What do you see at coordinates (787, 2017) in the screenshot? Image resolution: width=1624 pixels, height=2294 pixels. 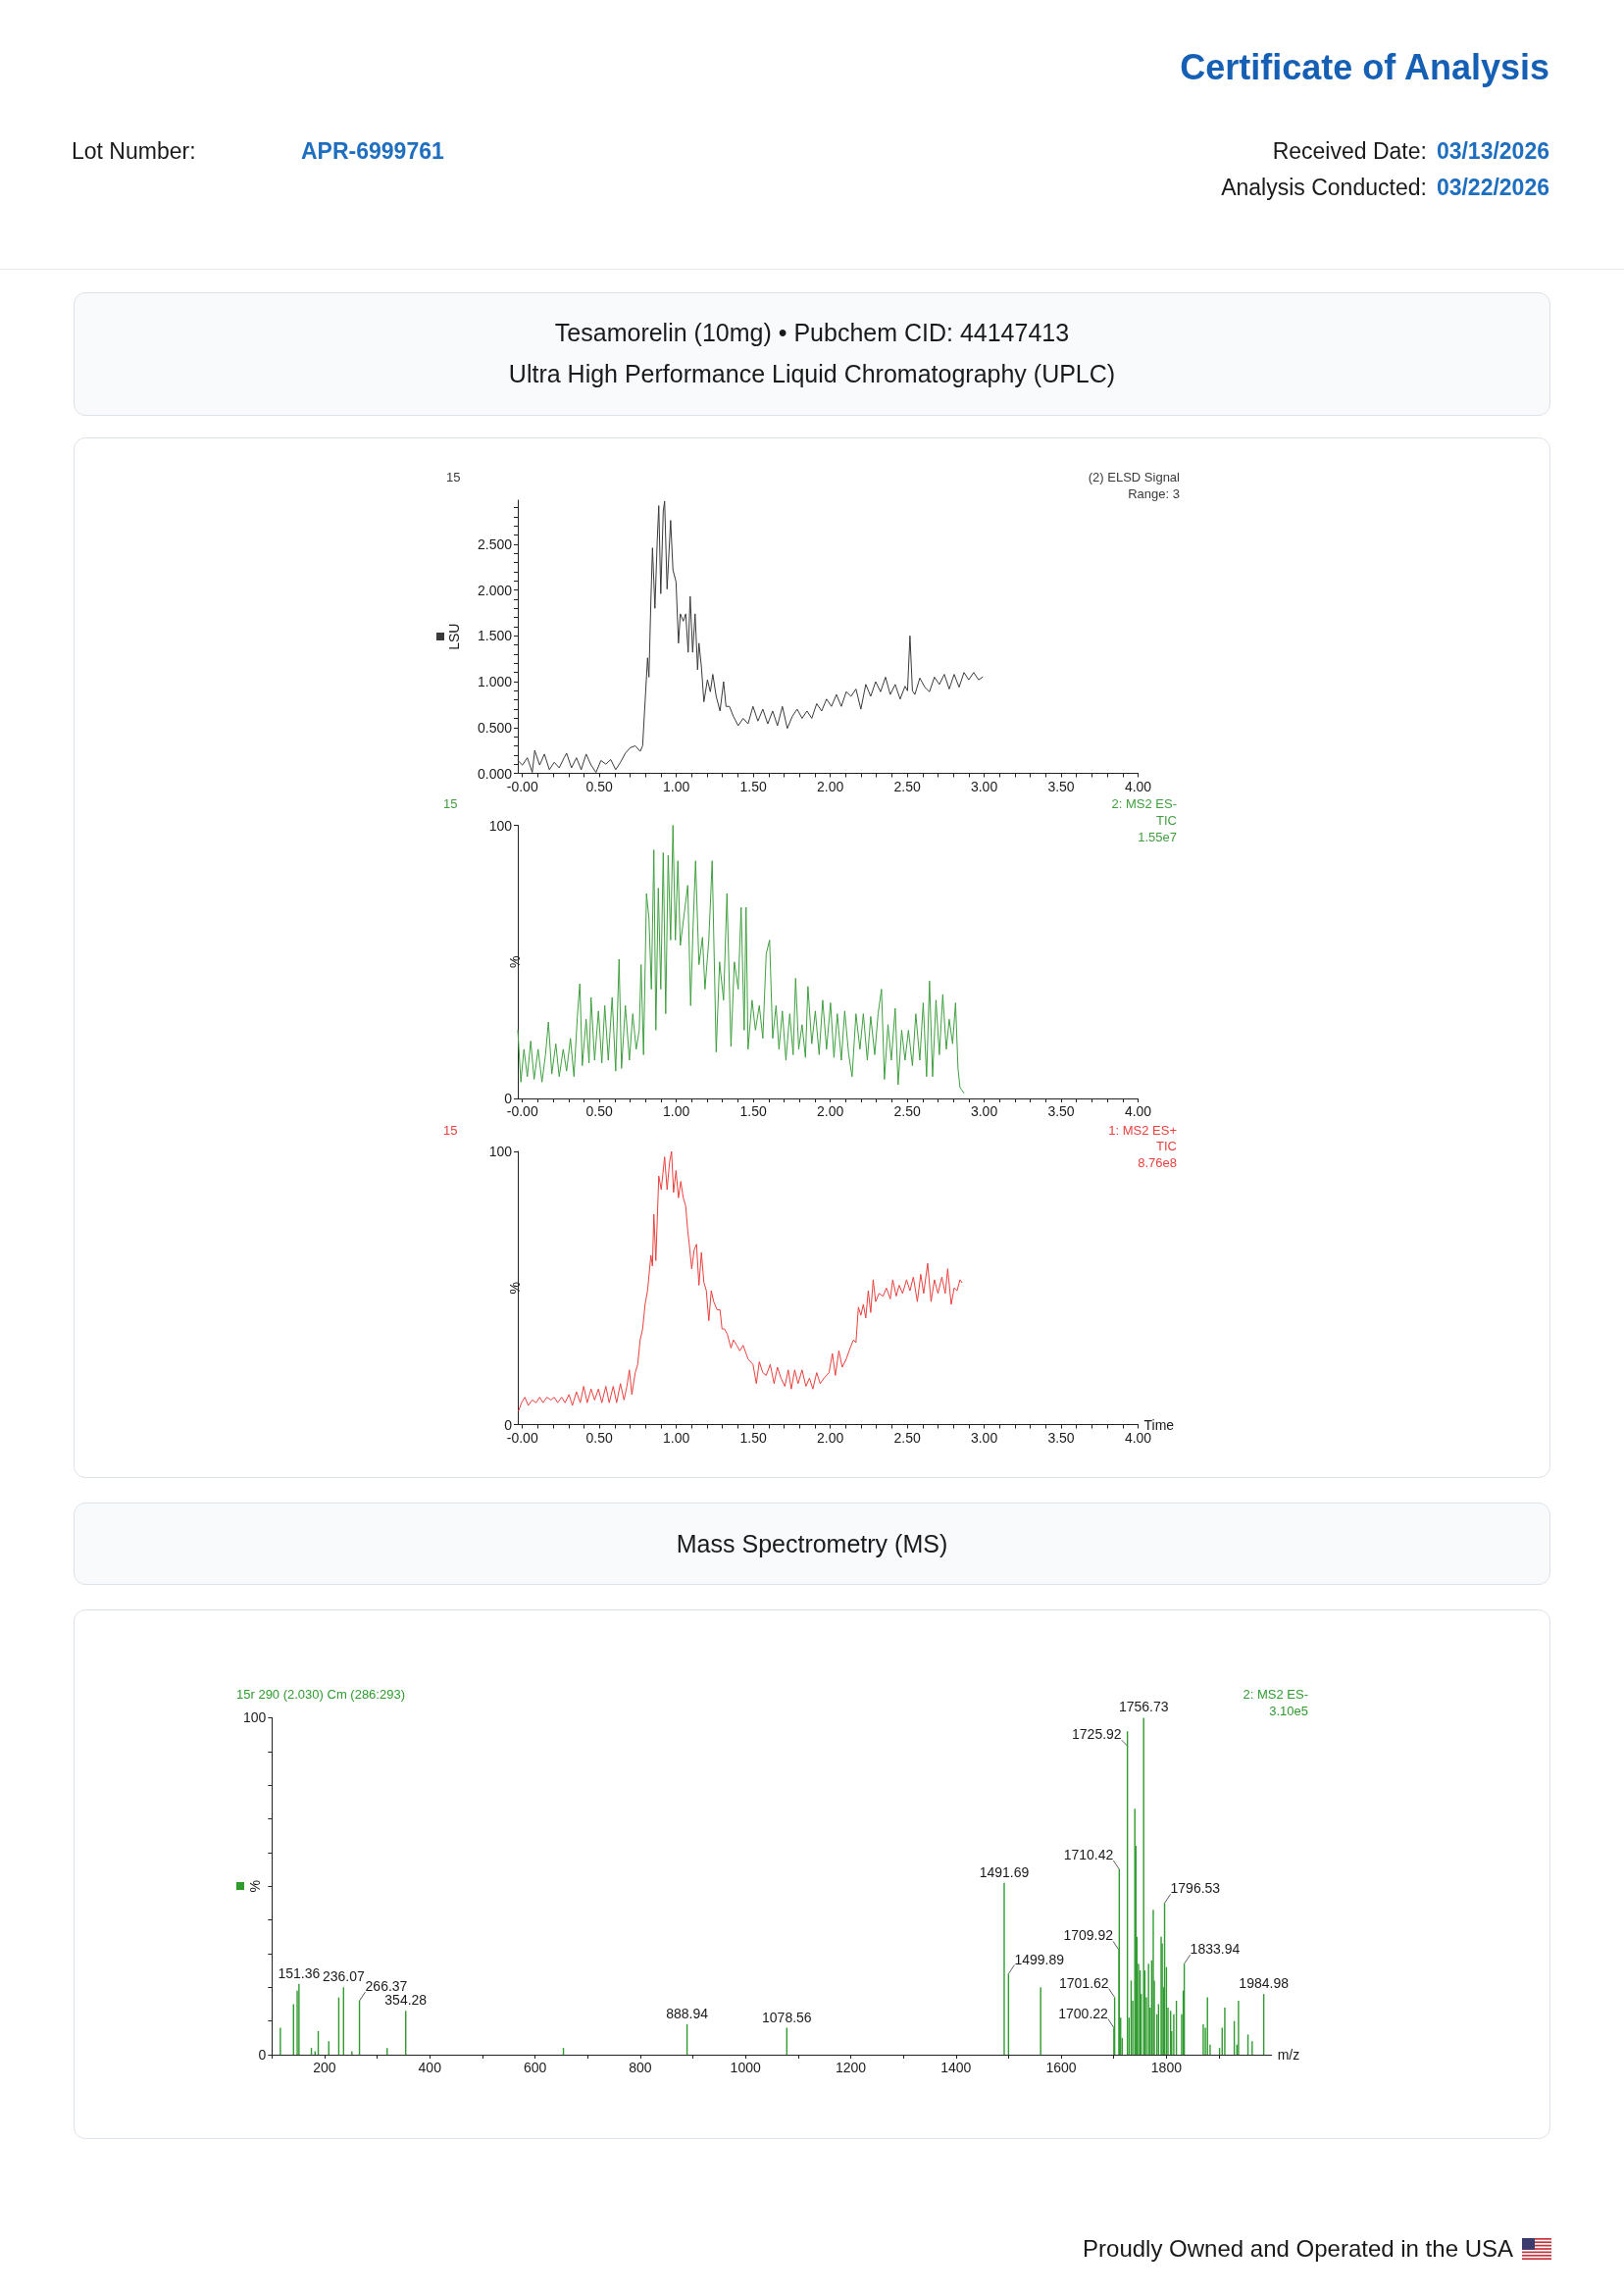 I see `annotation: 1078.56` at bounding box center [787, 2017].